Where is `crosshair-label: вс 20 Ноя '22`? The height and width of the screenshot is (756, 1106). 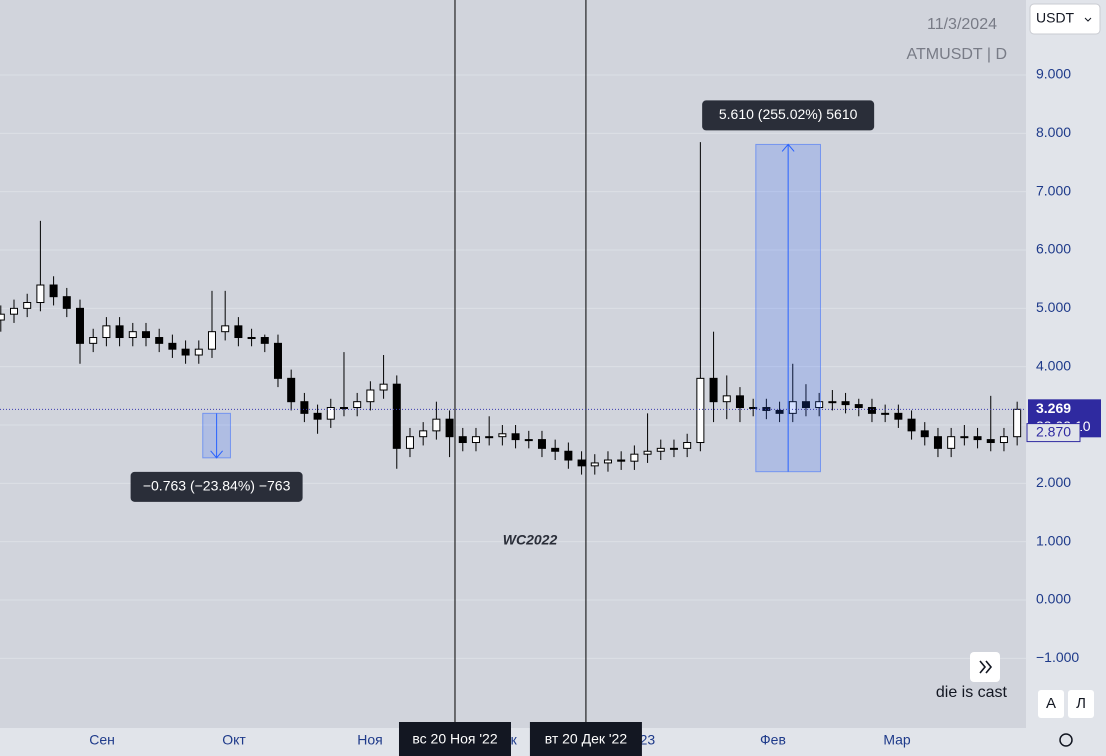 crosshair-label: вс 20 Ноя '22 is located at coordinates (454, 739).